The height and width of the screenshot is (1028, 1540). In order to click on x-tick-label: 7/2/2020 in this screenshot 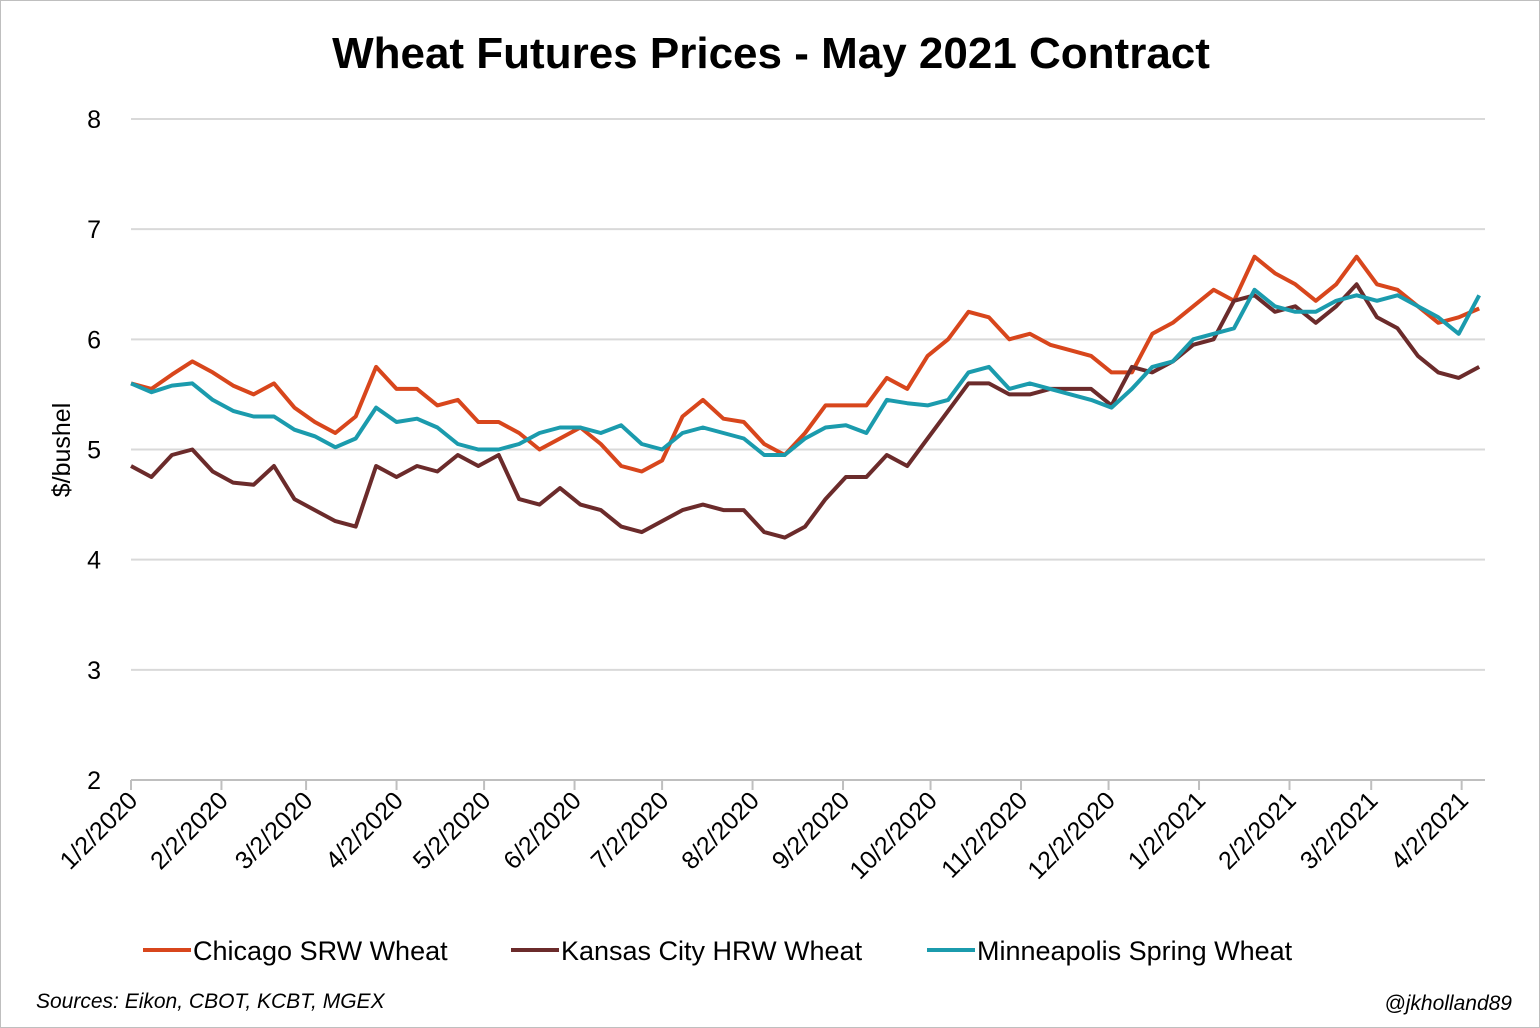, I will do `click(630, 830)`.